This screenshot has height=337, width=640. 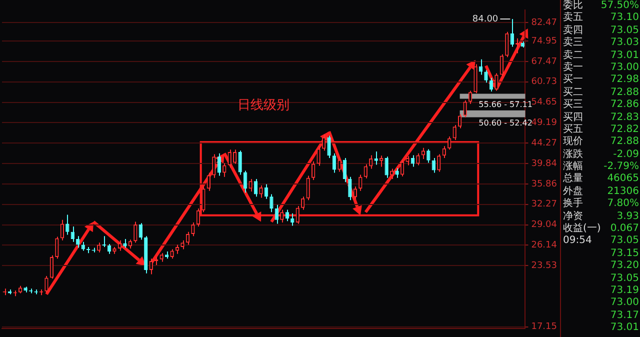 What do you see at coordinates (601, 166) in the screenshot?
I see `text: 涨幅 -2.79%` at bounding box center [601, 166].